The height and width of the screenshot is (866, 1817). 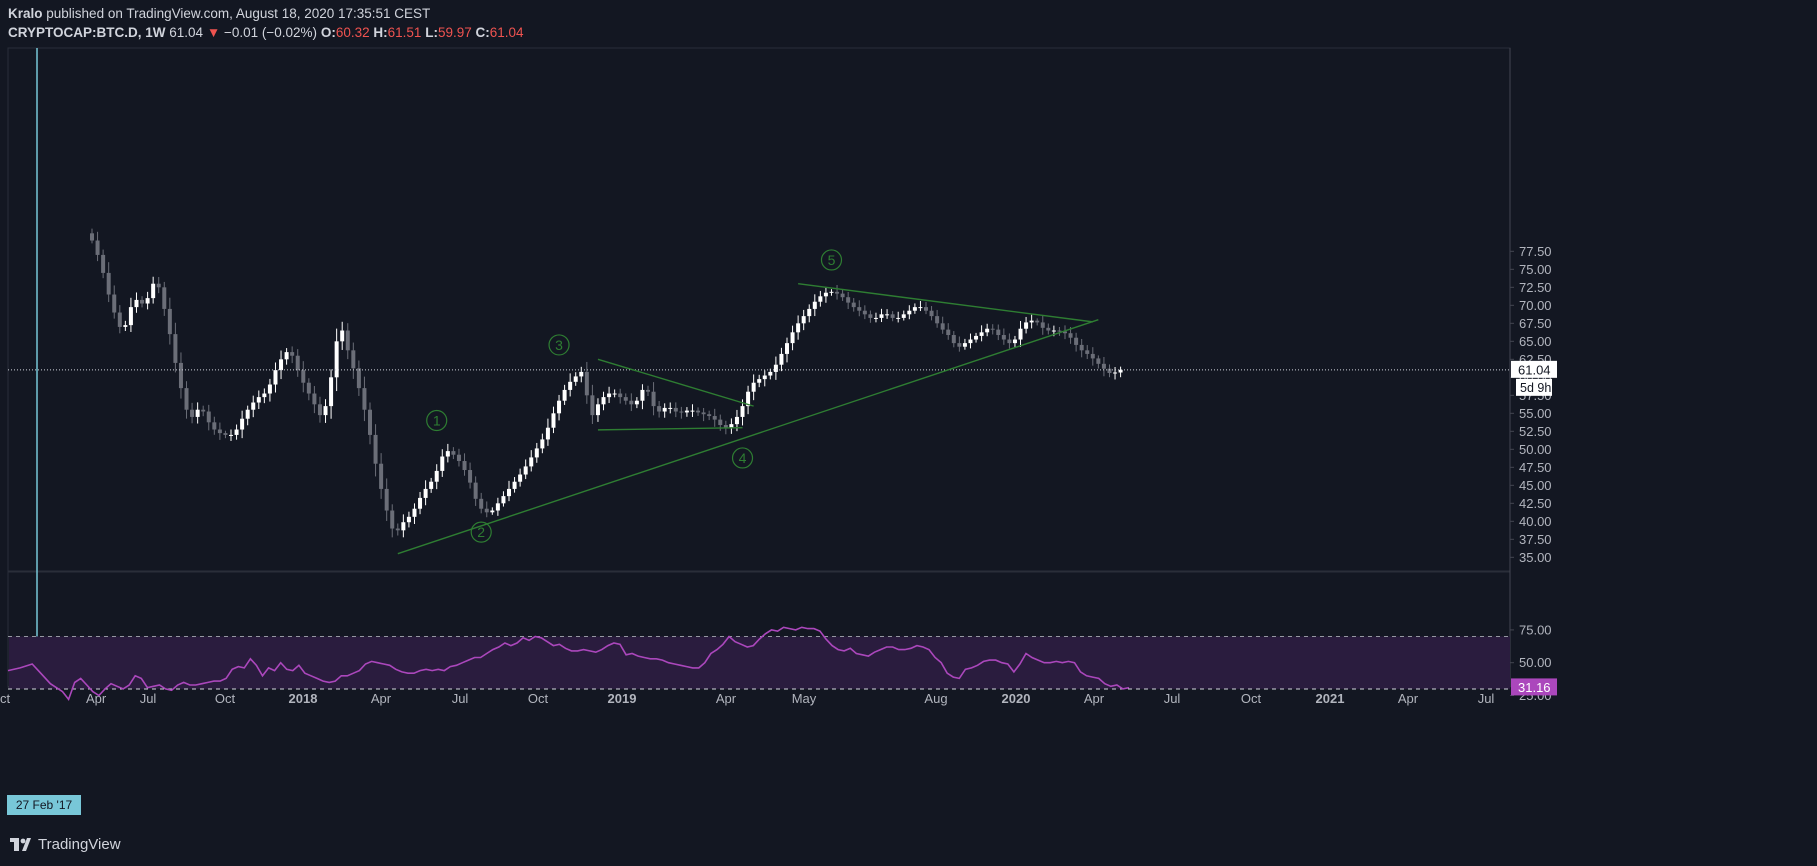 I want to click on rsi-tick-label: 50.00, so click(x=1535, y=662).